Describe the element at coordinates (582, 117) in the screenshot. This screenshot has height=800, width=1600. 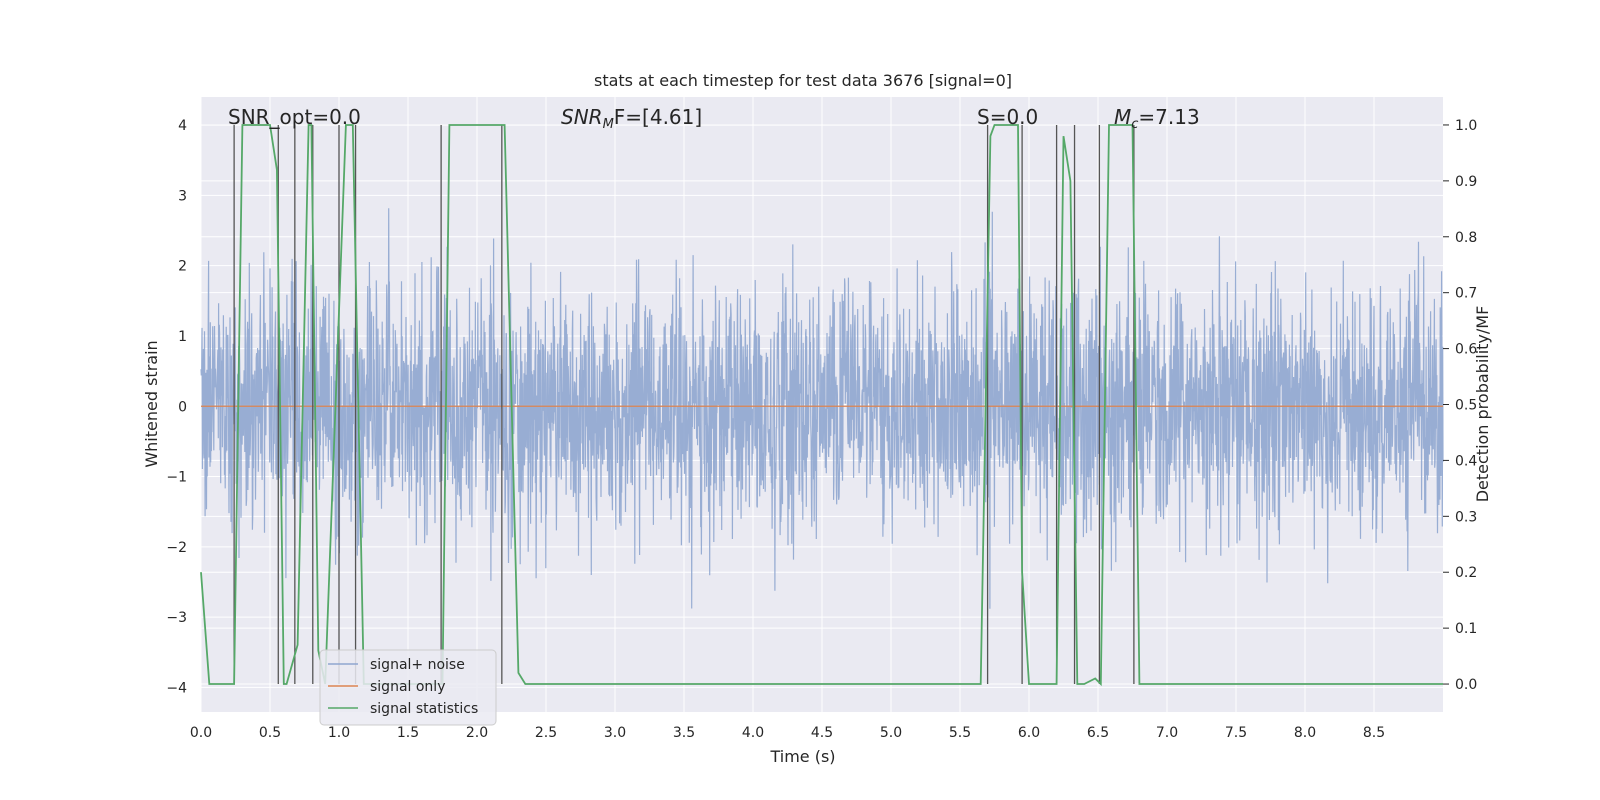
I see `annot-snr-mf-base: SNR` at that location.